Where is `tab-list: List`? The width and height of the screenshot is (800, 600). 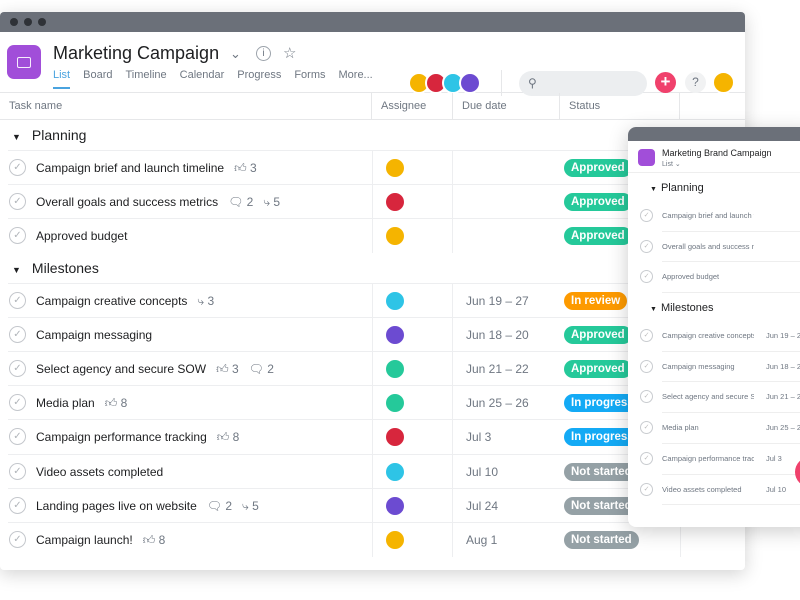 tab-list: List is located at coordinates (62, 79).